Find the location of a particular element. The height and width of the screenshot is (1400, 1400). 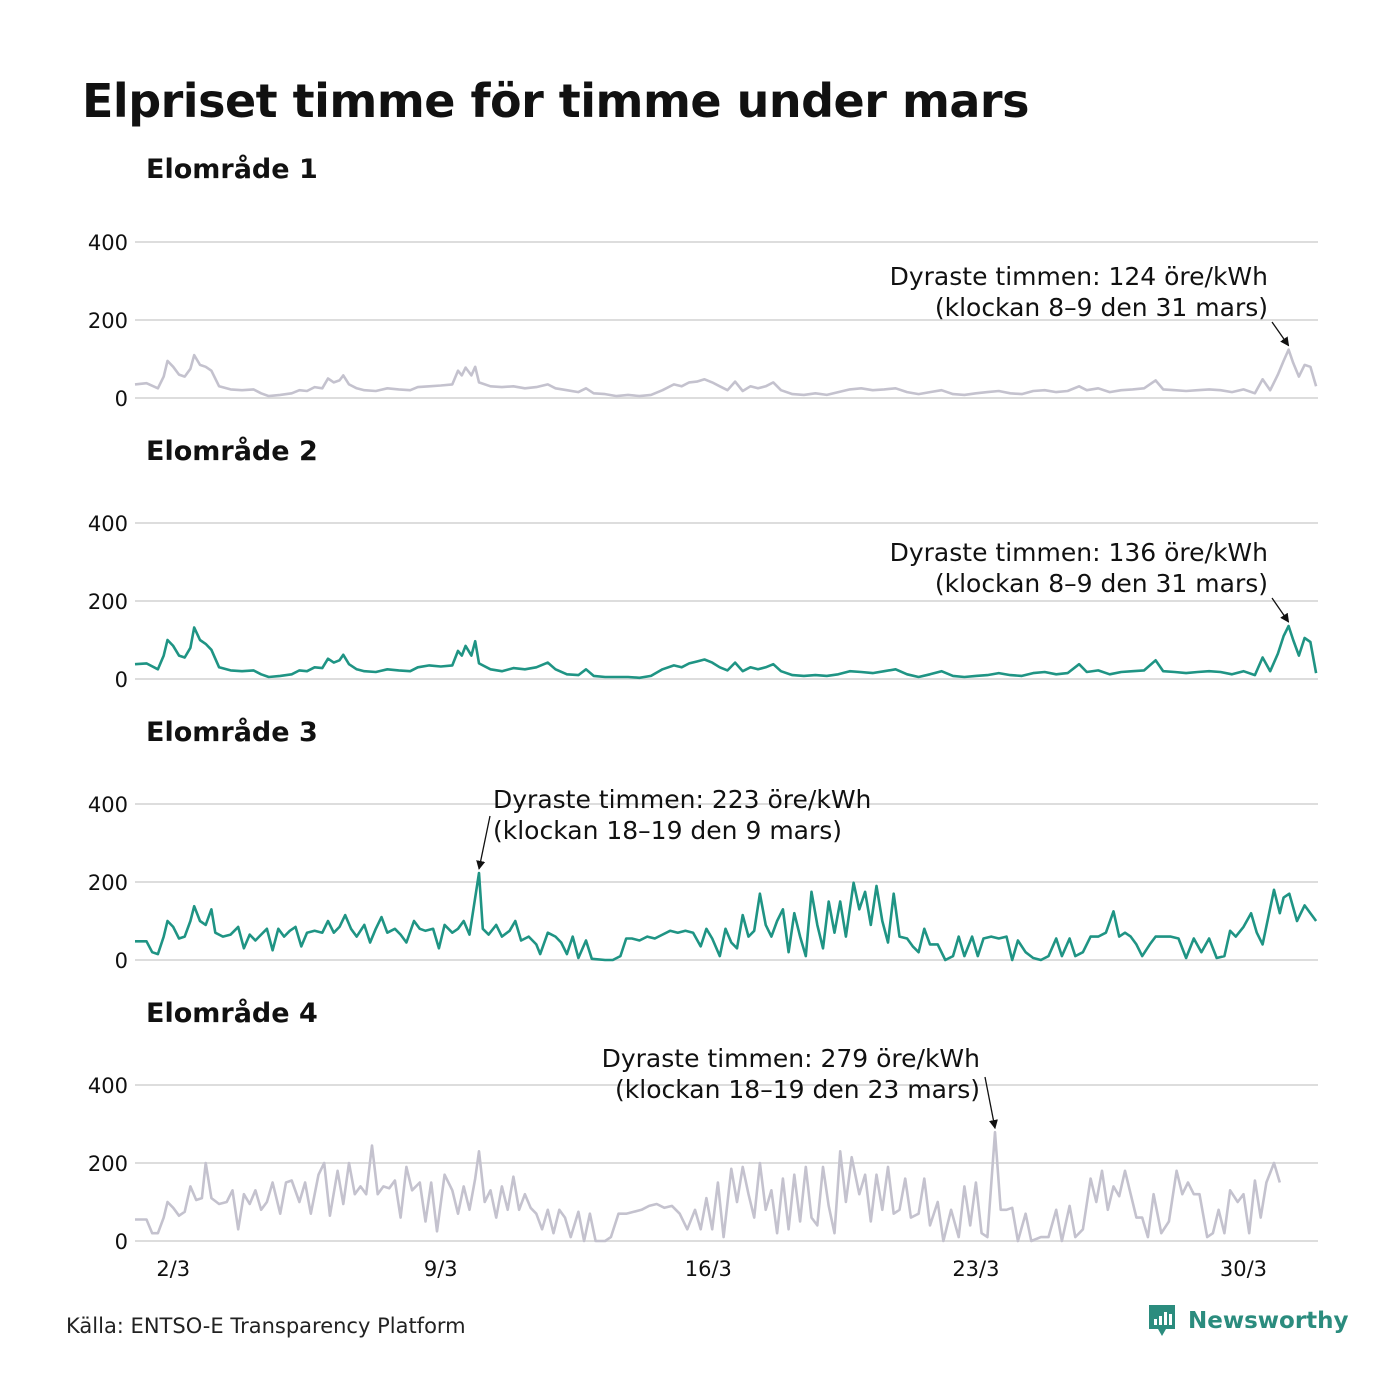

annotation-line2-1: (klockan 8–9 den 31 mars) is located at coordinates (1101, 307).